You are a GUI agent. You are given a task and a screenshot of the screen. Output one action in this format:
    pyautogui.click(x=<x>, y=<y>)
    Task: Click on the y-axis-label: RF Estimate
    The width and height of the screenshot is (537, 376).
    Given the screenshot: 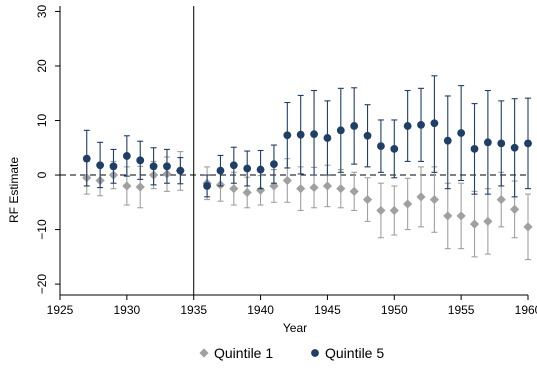 What is the action you would take?
    pyautogui.click(x=14, y=190)
    